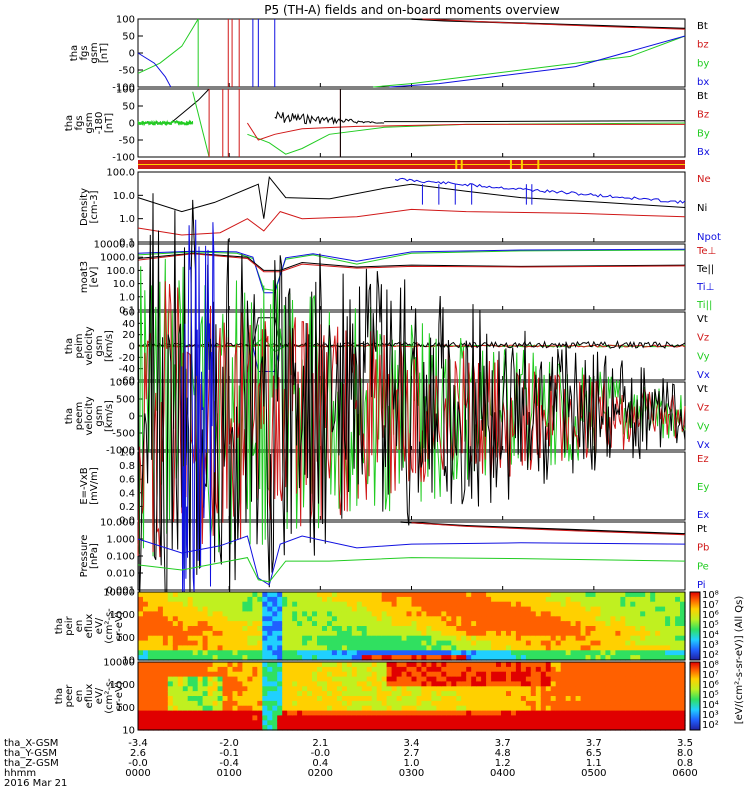  Describe the element at coordinates (74, 53) in the screenshot. I see `panel-ylabel-fgs: tha` at that location.